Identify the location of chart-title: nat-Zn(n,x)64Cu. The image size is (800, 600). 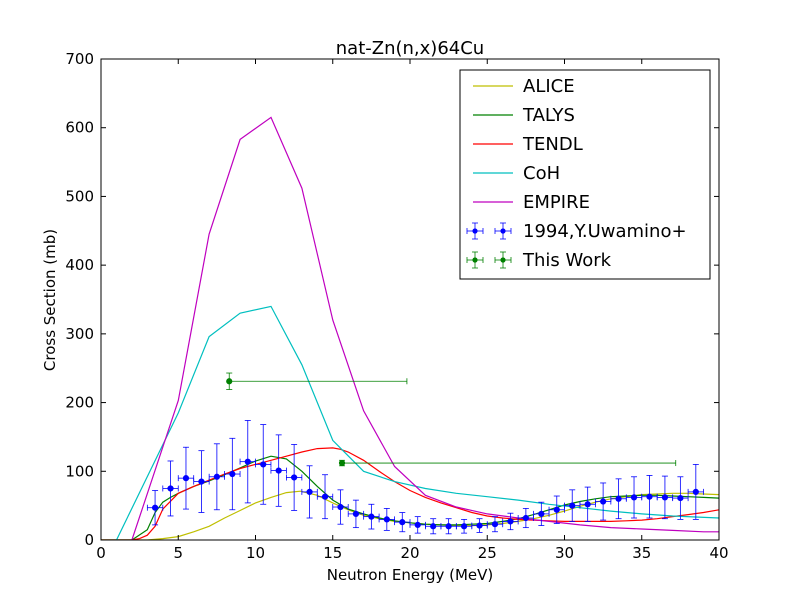
(410, 48).